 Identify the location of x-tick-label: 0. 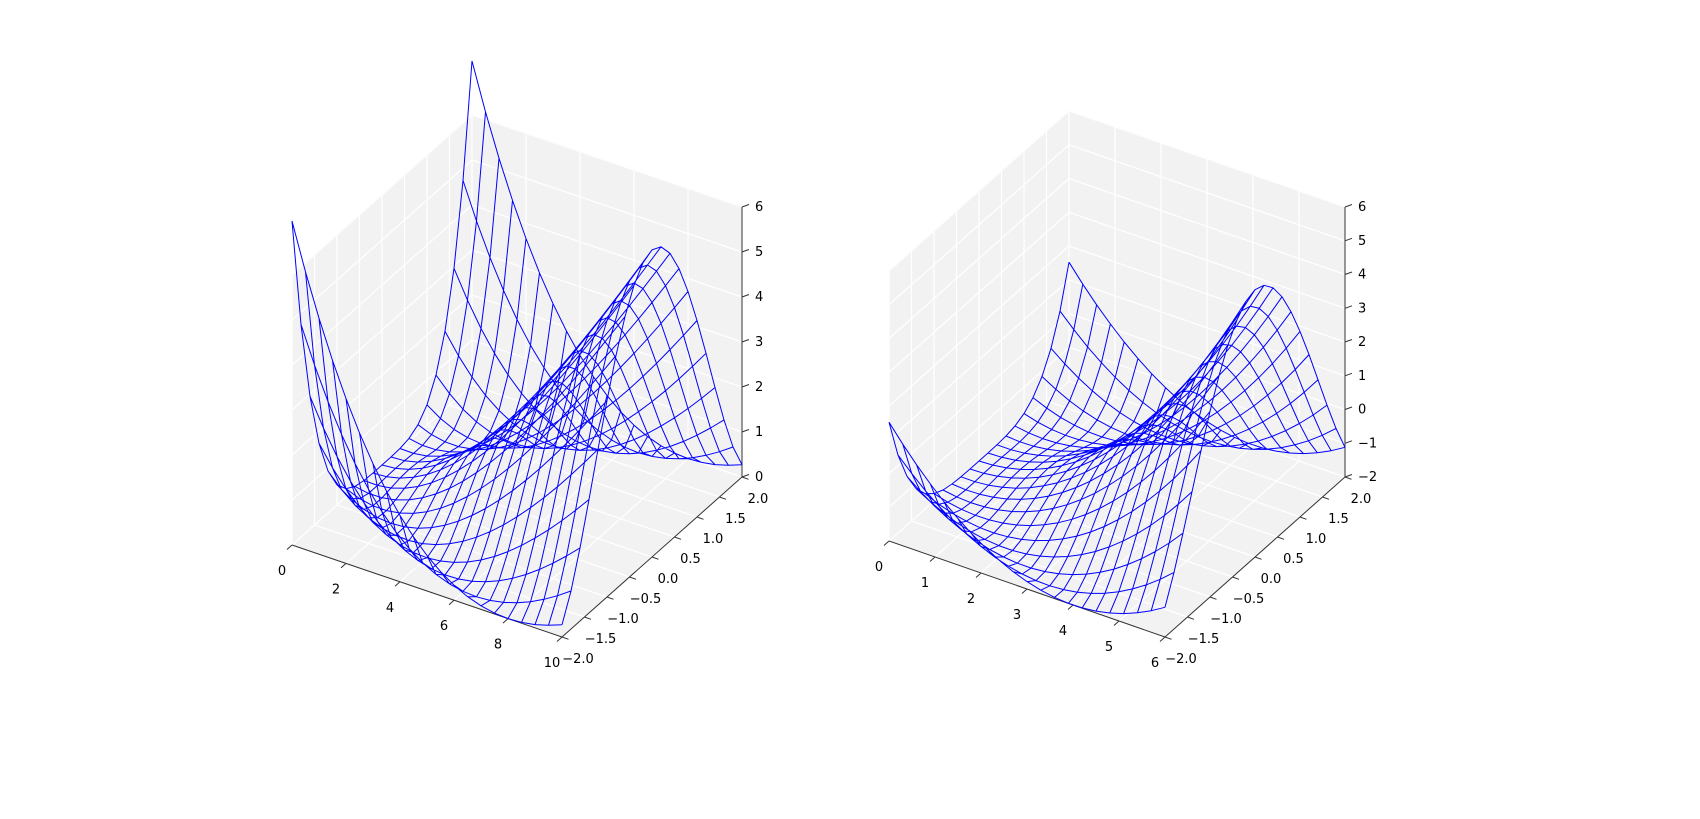
(282, 571).